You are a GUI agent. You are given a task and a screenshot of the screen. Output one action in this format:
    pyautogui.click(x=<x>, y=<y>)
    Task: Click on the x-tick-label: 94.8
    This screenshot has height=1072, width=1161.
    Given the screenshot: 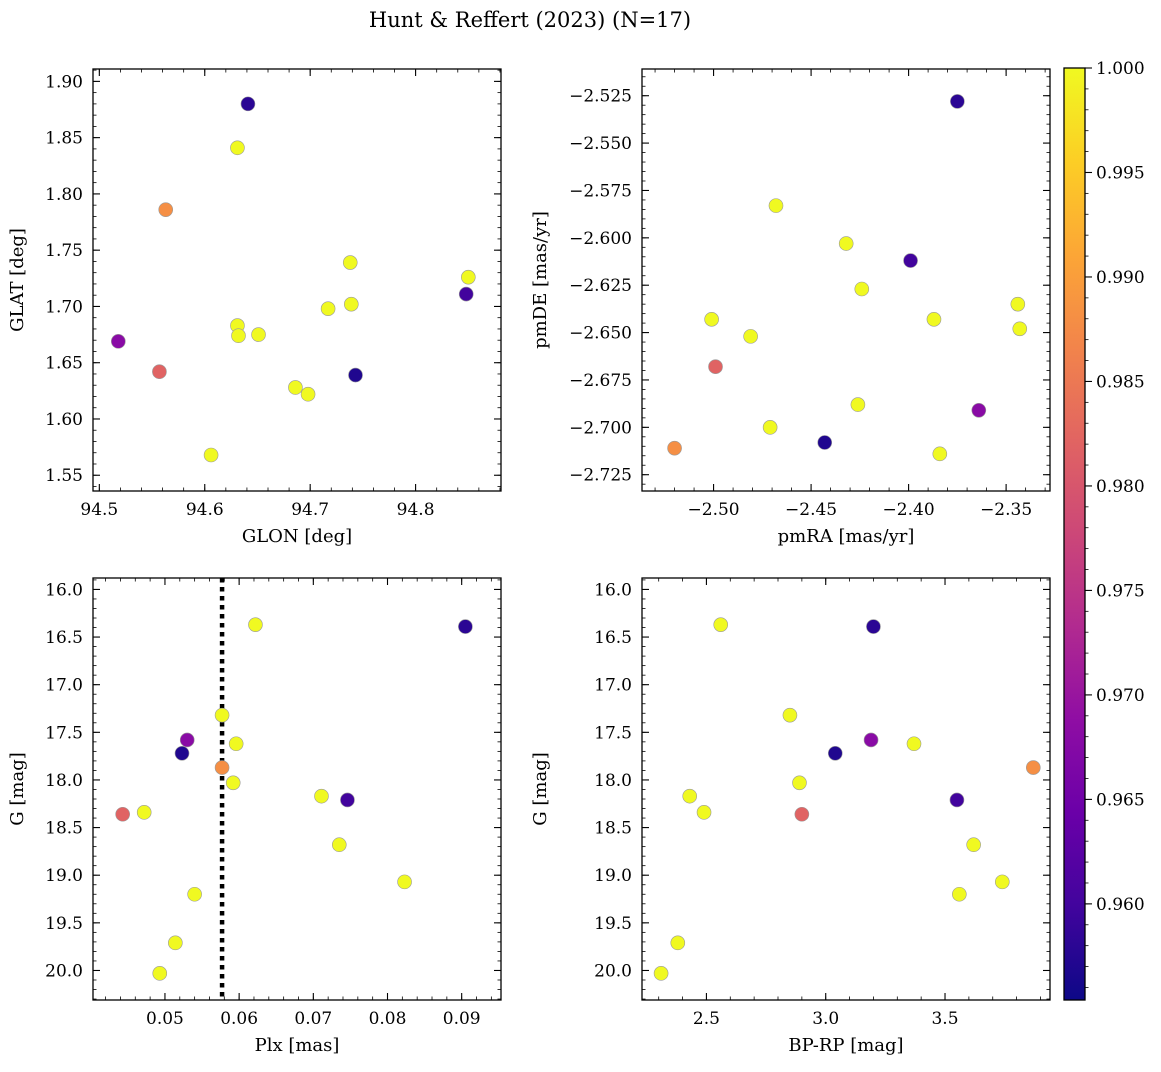 What is the action you would take?
    pyautogui.click(x=416, y=510)
    